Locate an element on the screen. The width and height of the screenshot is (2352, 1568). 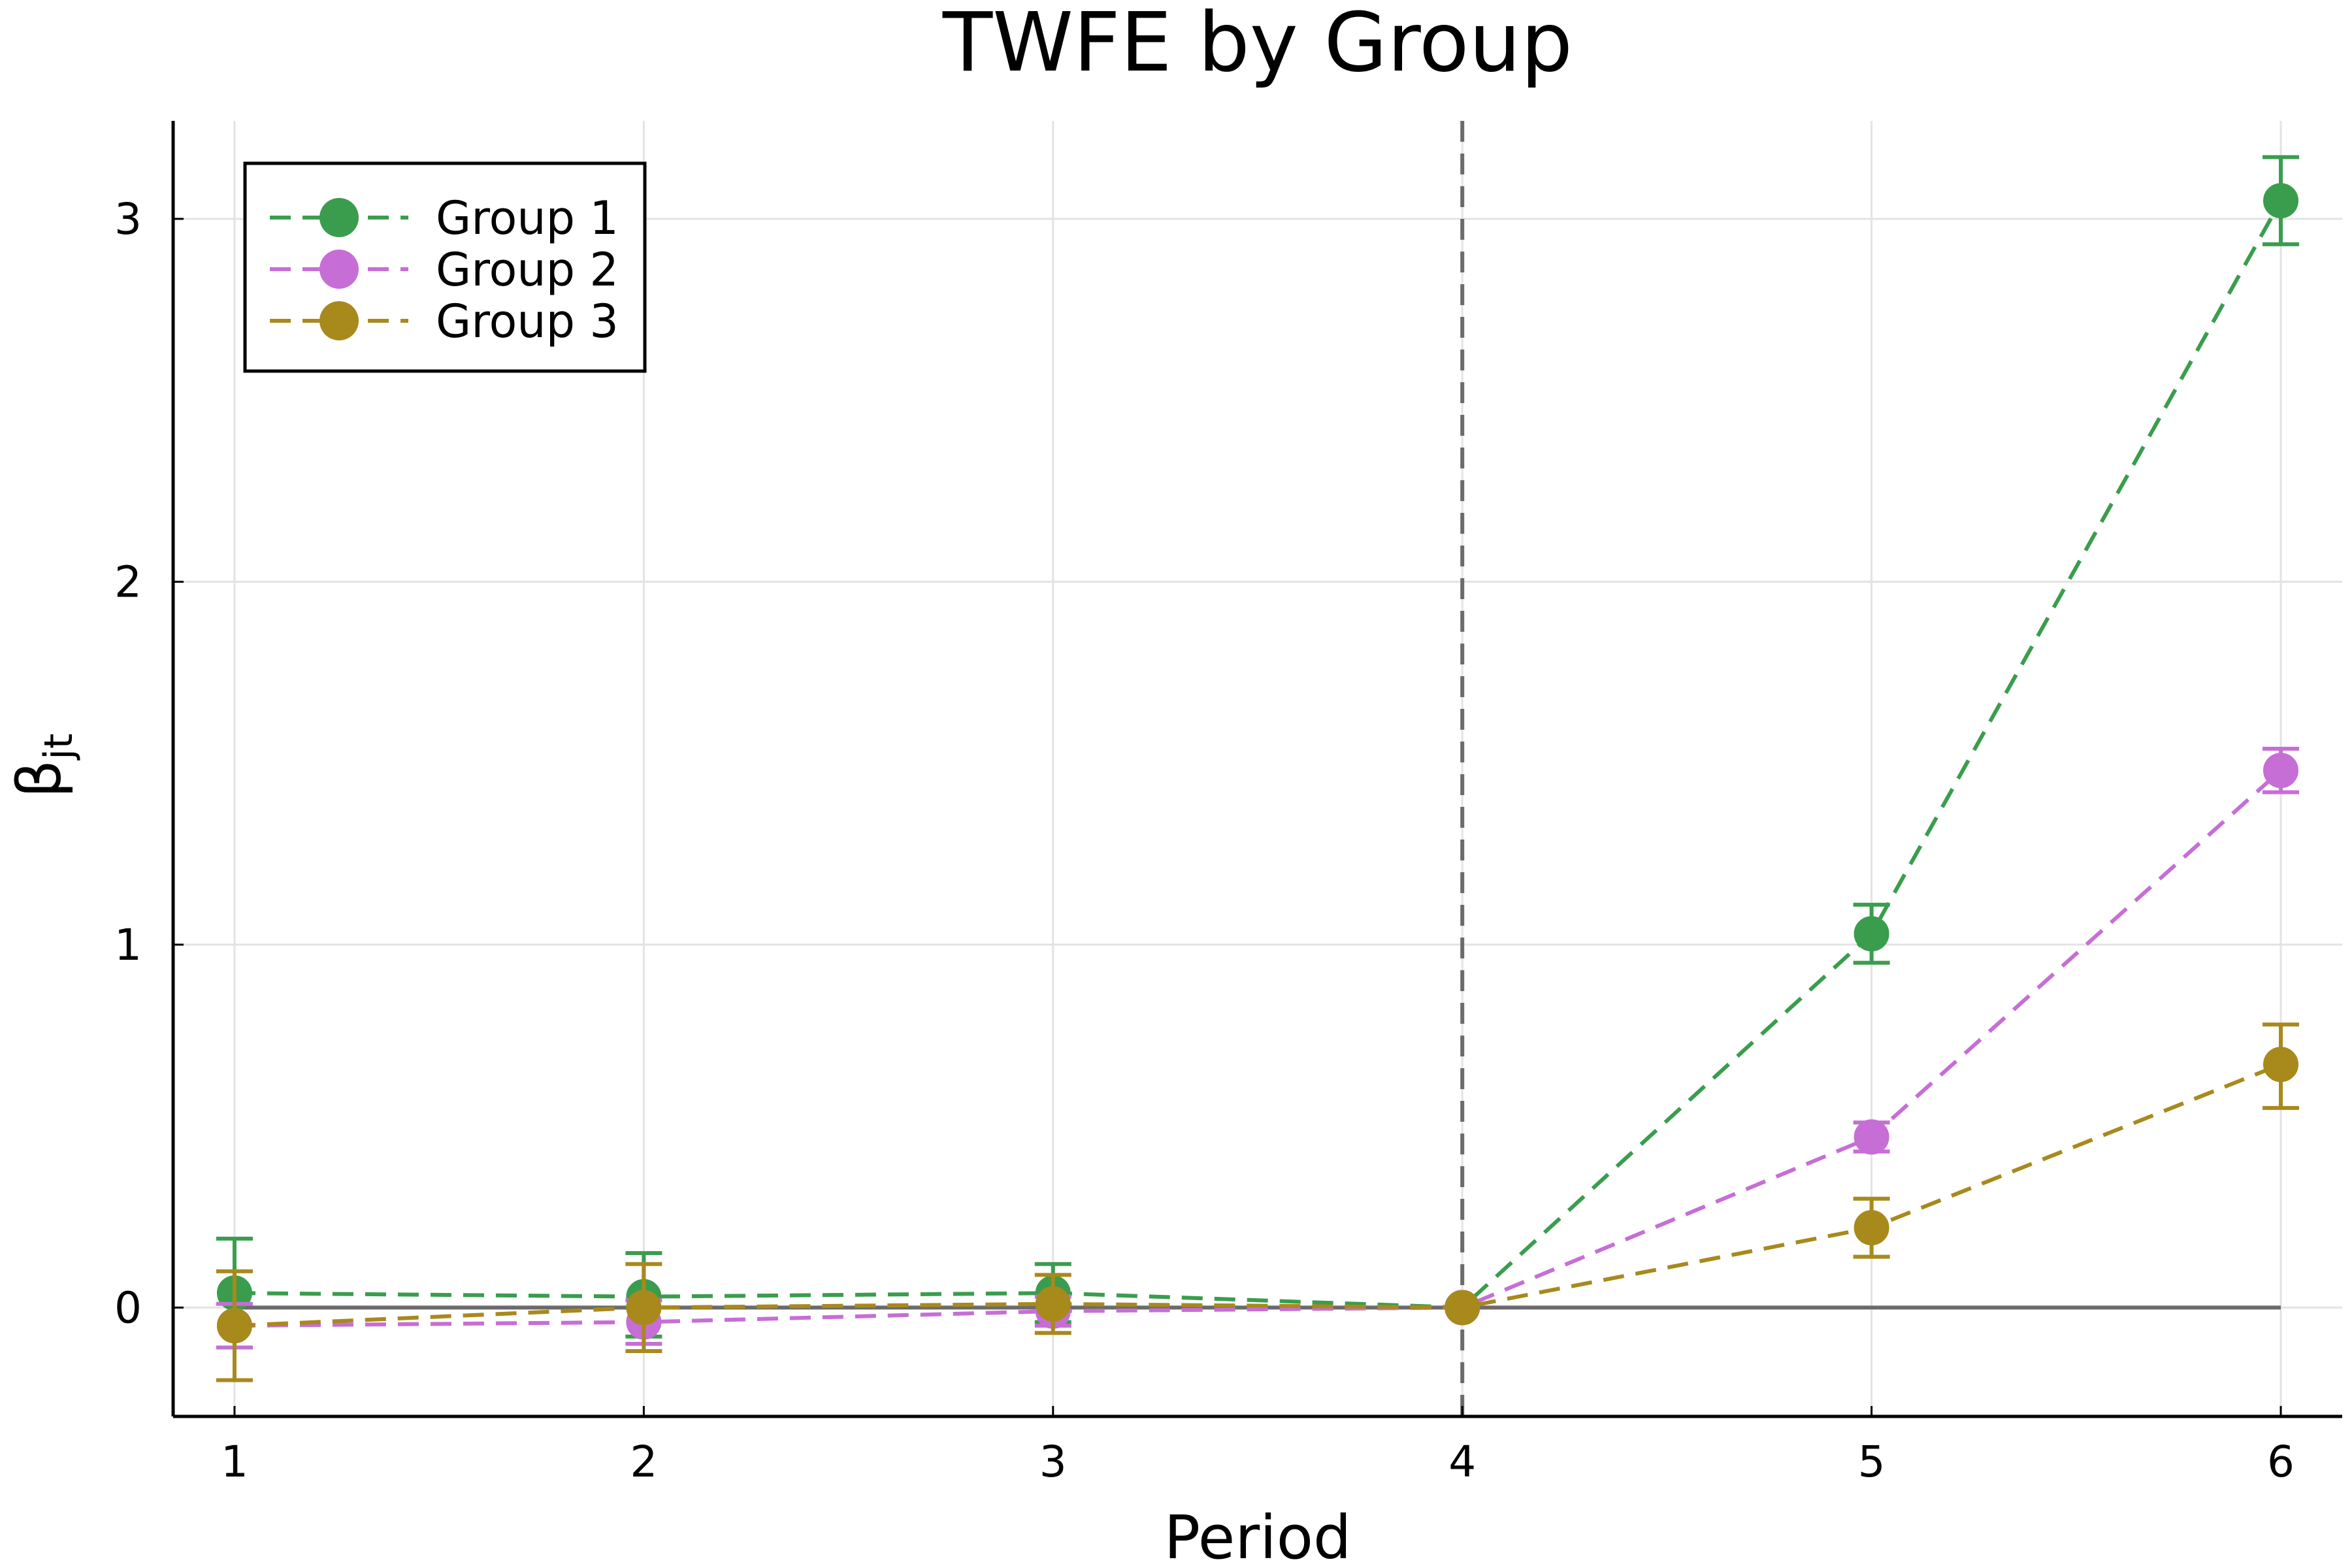
legend-label: Group 3 is located at coordinates (527, 321).